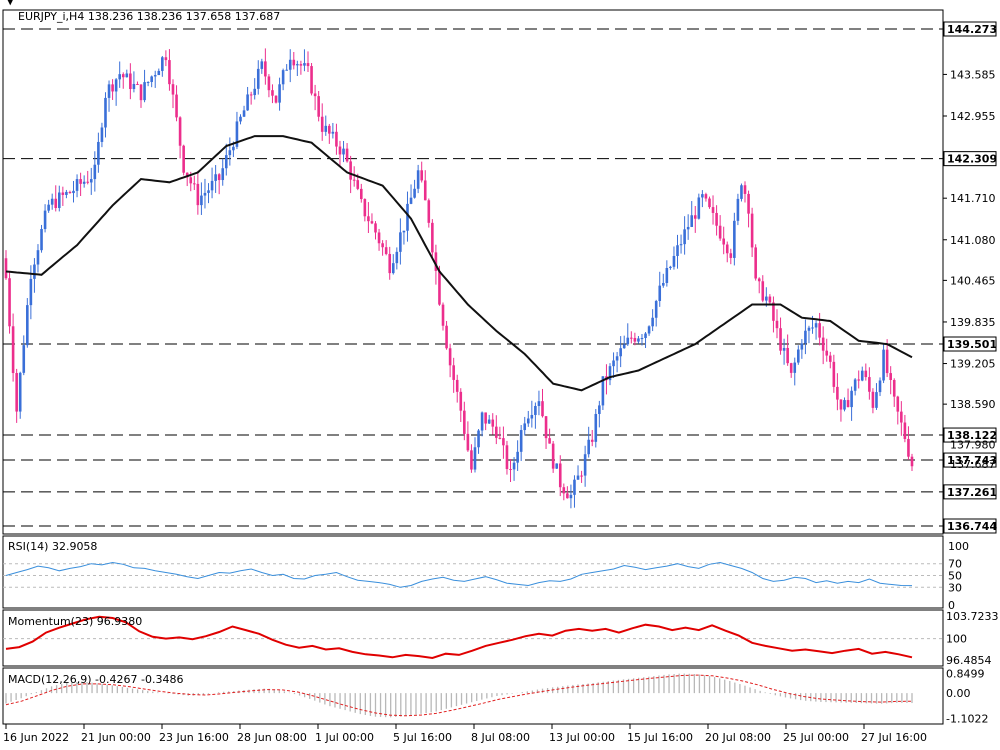  Describe the element at coordinates (459, 574) in the screenshot. I see `rsi-line` at that location.